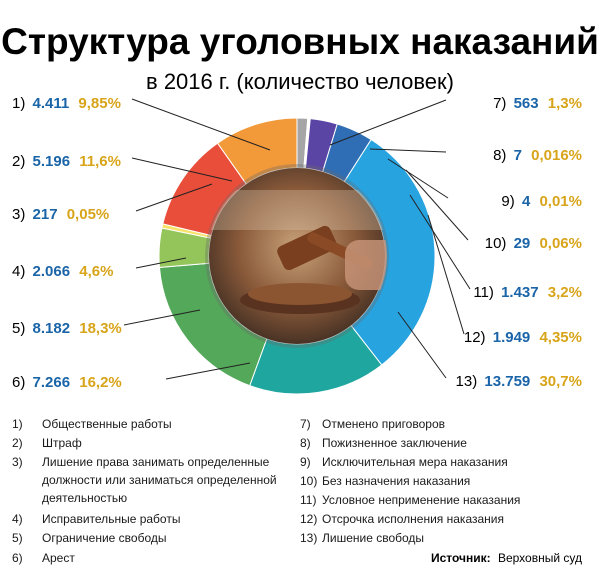  Describe the element at coordinates (96, 271) in the screenshot. I see `callout-4-percent: 4,6%` at that location.